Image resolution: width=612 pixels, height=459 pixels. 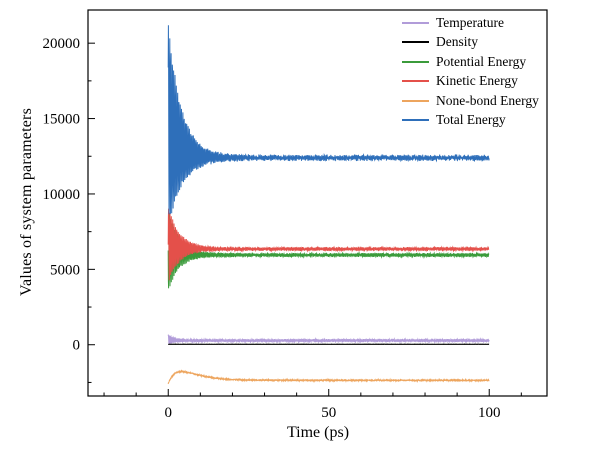 What do you see at coordinates (328, 244) in the screenshot?
I see `series-path-kinetic-energy` at bounding box center [328, 244].